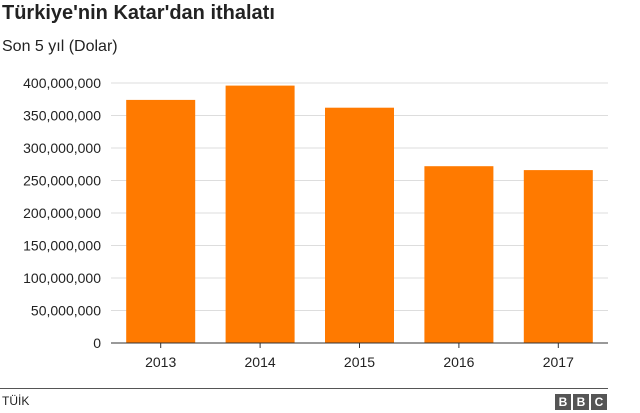 The image size is (640, 413). I want to click on y-tick-label: 250,000,000, so click(62, 181).